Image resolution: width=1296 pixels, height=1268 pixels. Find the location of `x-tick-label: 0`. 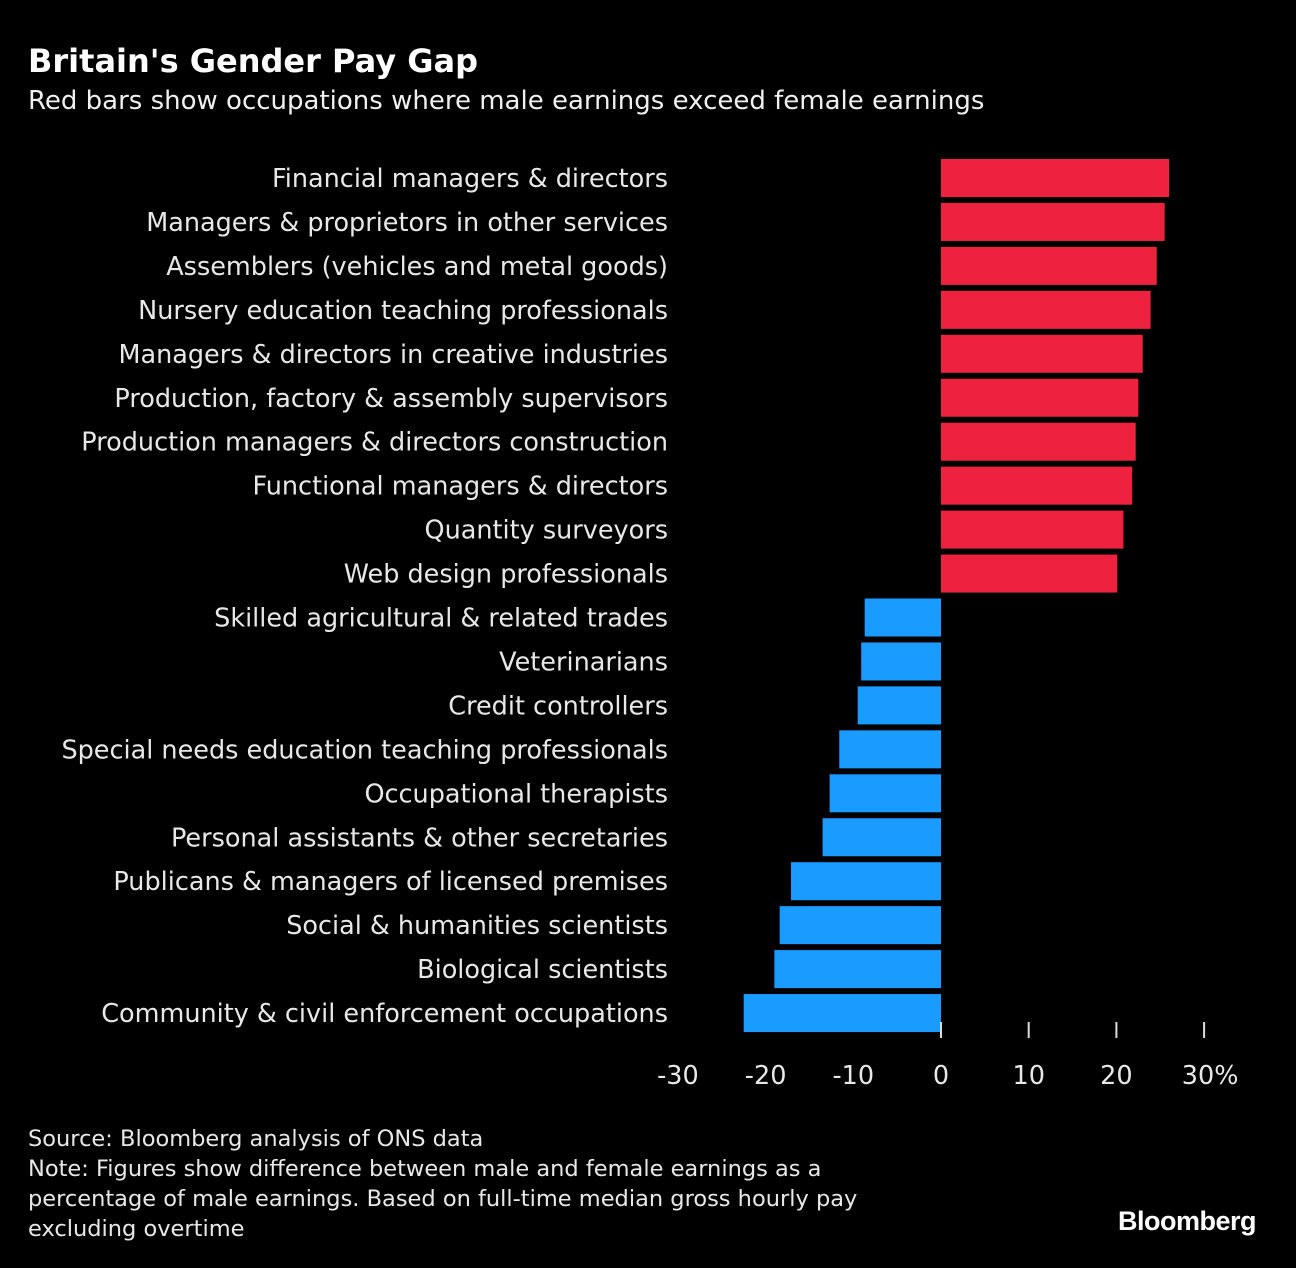

x-tick-label: 0 is located at coordinates (941, 1076).